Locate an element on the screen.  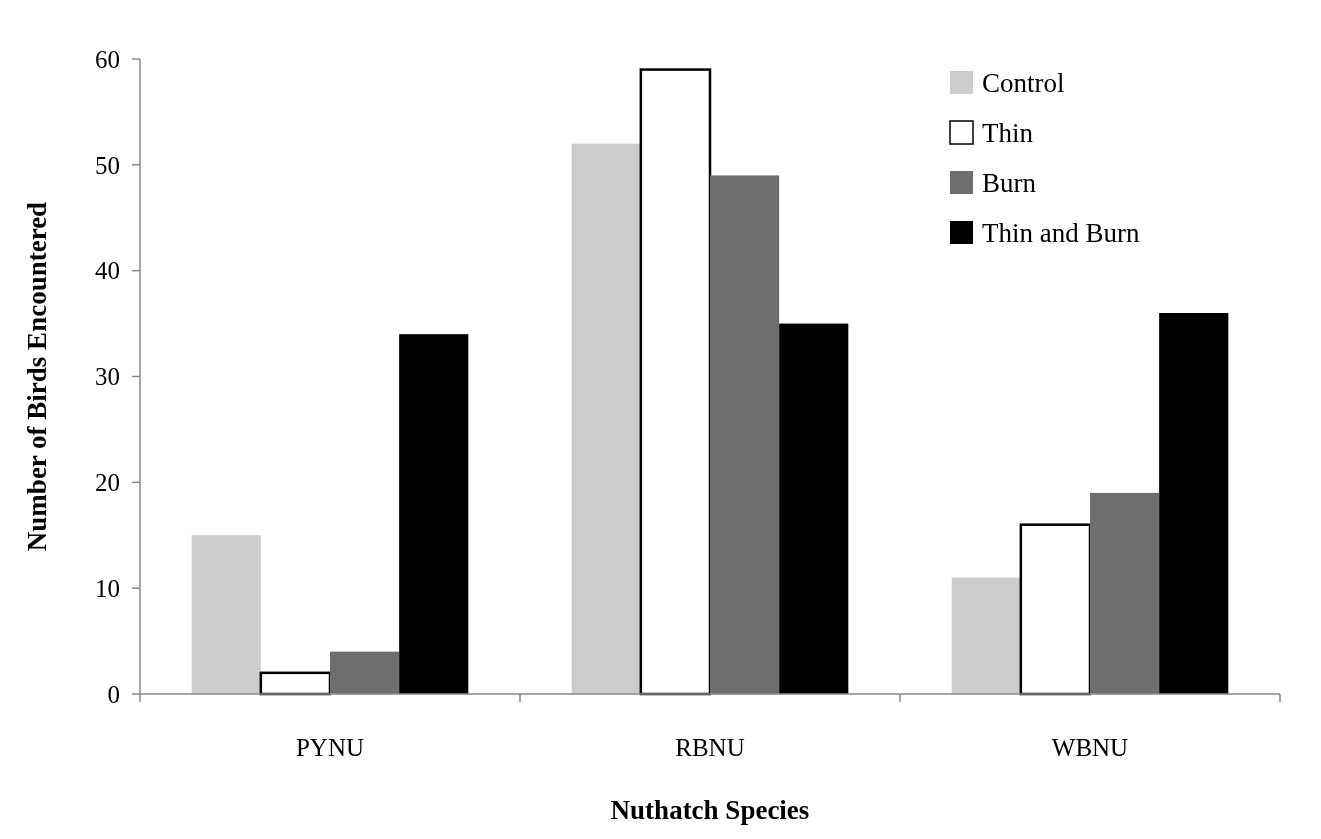
y-tick-label: 20 is located at coordinates (107, 483).